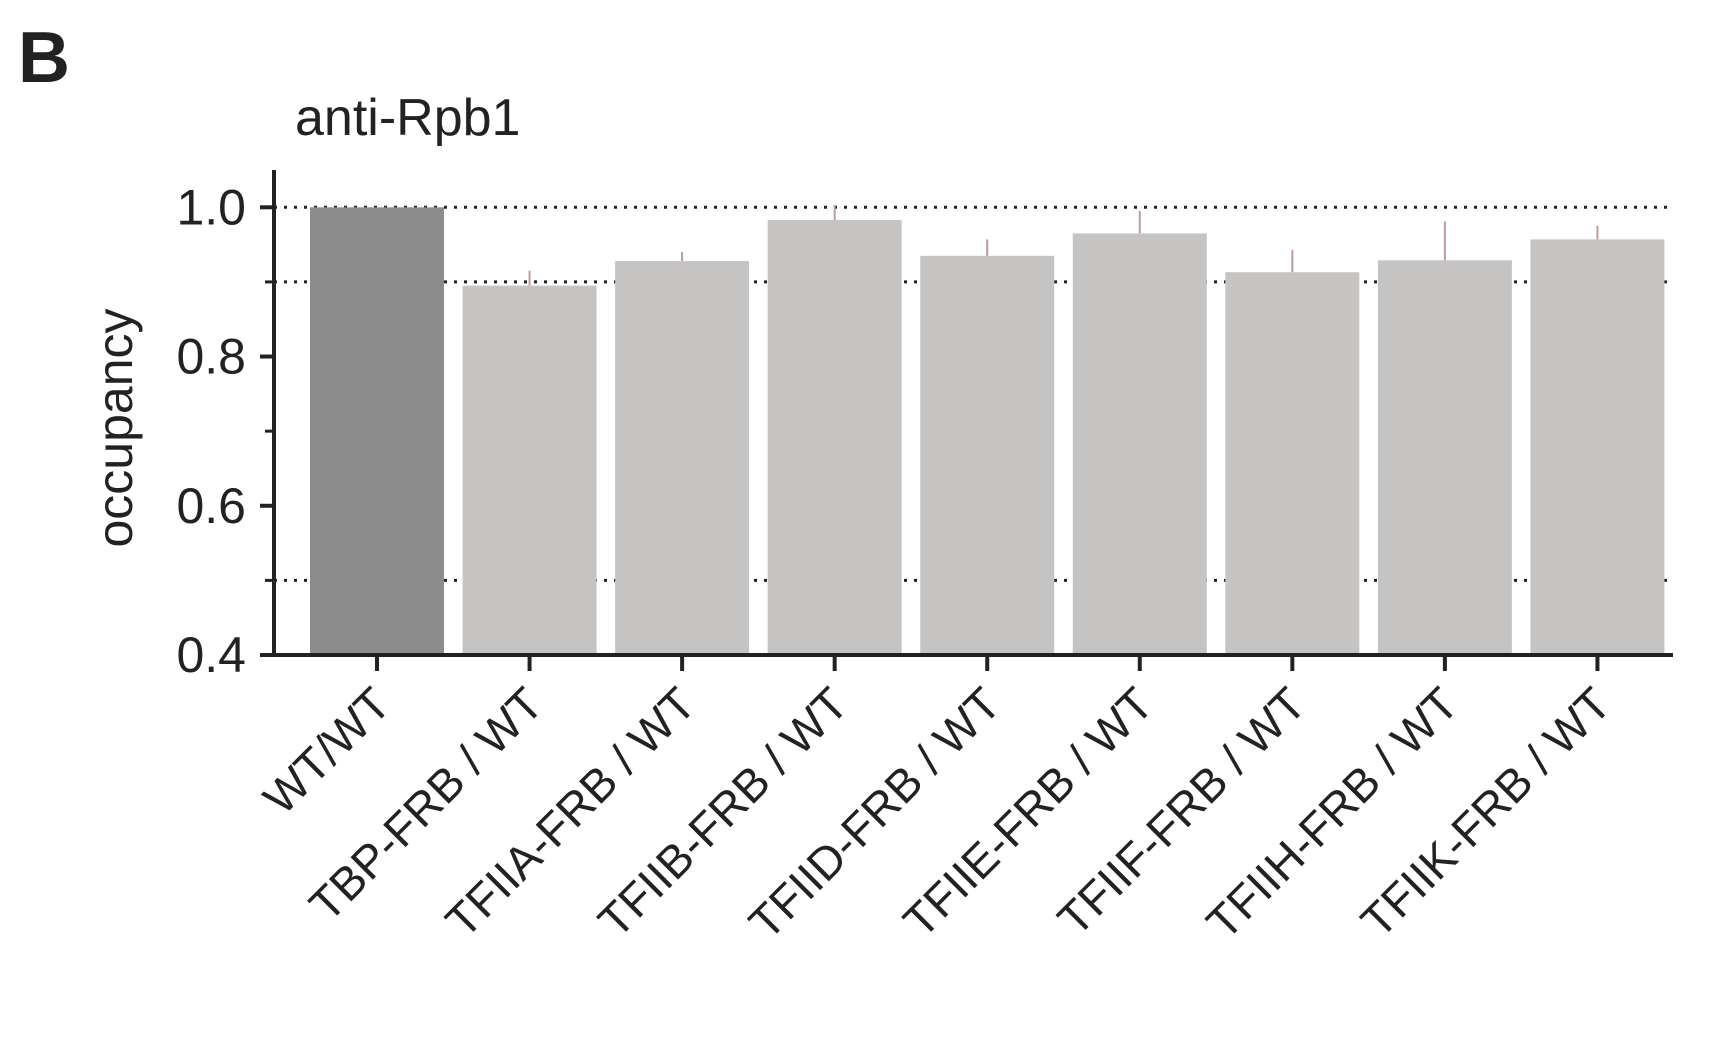  Describe the element at coordinates (326, 750) in the screenshot. I see `x-tick-label: WT/WT` at that location.